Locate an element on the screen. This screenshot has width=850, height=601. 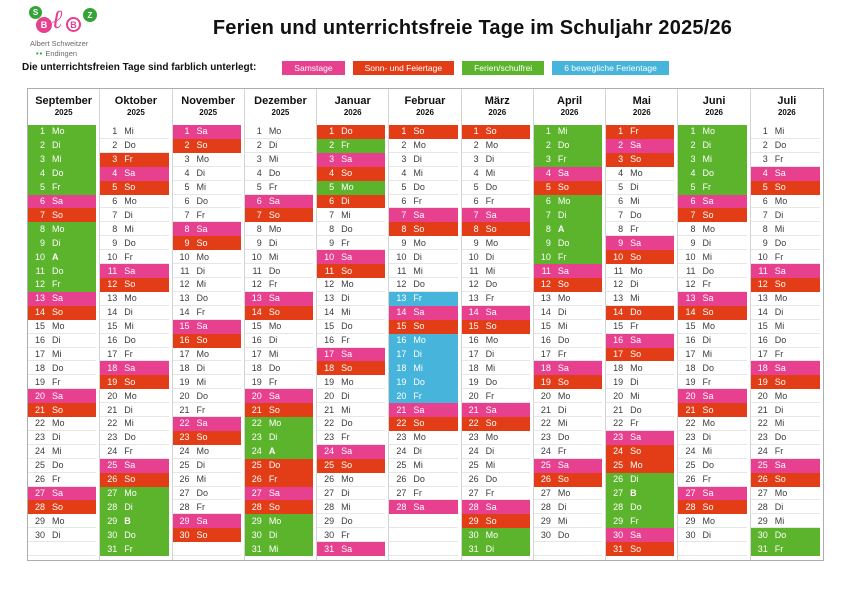
day-row: 7 So is located at coordinates (279, 215).